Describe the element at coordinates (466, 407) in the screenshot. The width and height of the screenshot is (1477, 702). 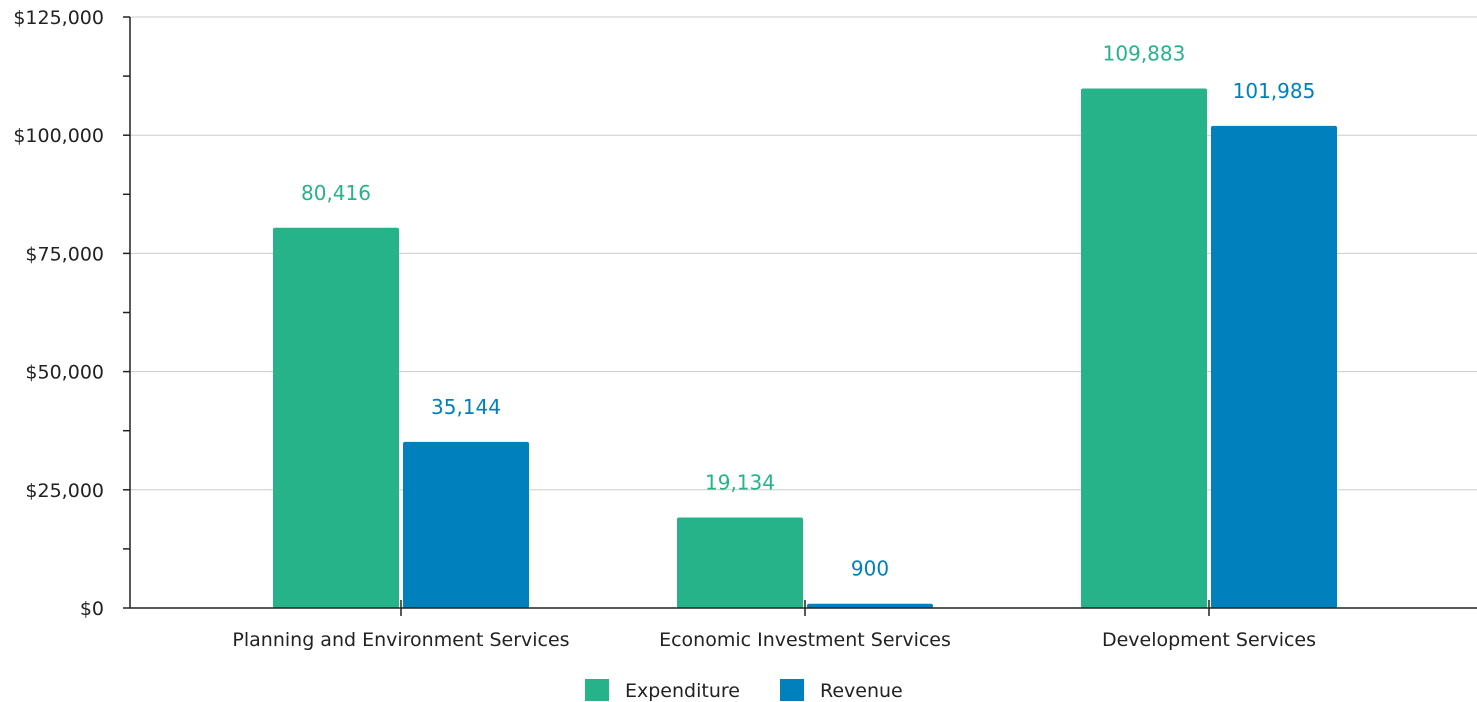
I see `data-label-revenue: 35,144` at that location.